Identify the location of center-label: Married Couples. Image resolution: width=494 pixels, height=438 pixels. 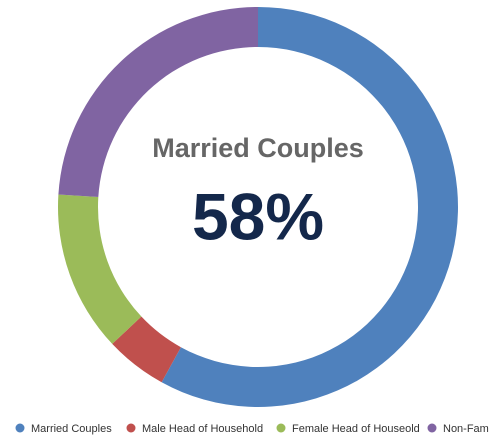
(258, 148).